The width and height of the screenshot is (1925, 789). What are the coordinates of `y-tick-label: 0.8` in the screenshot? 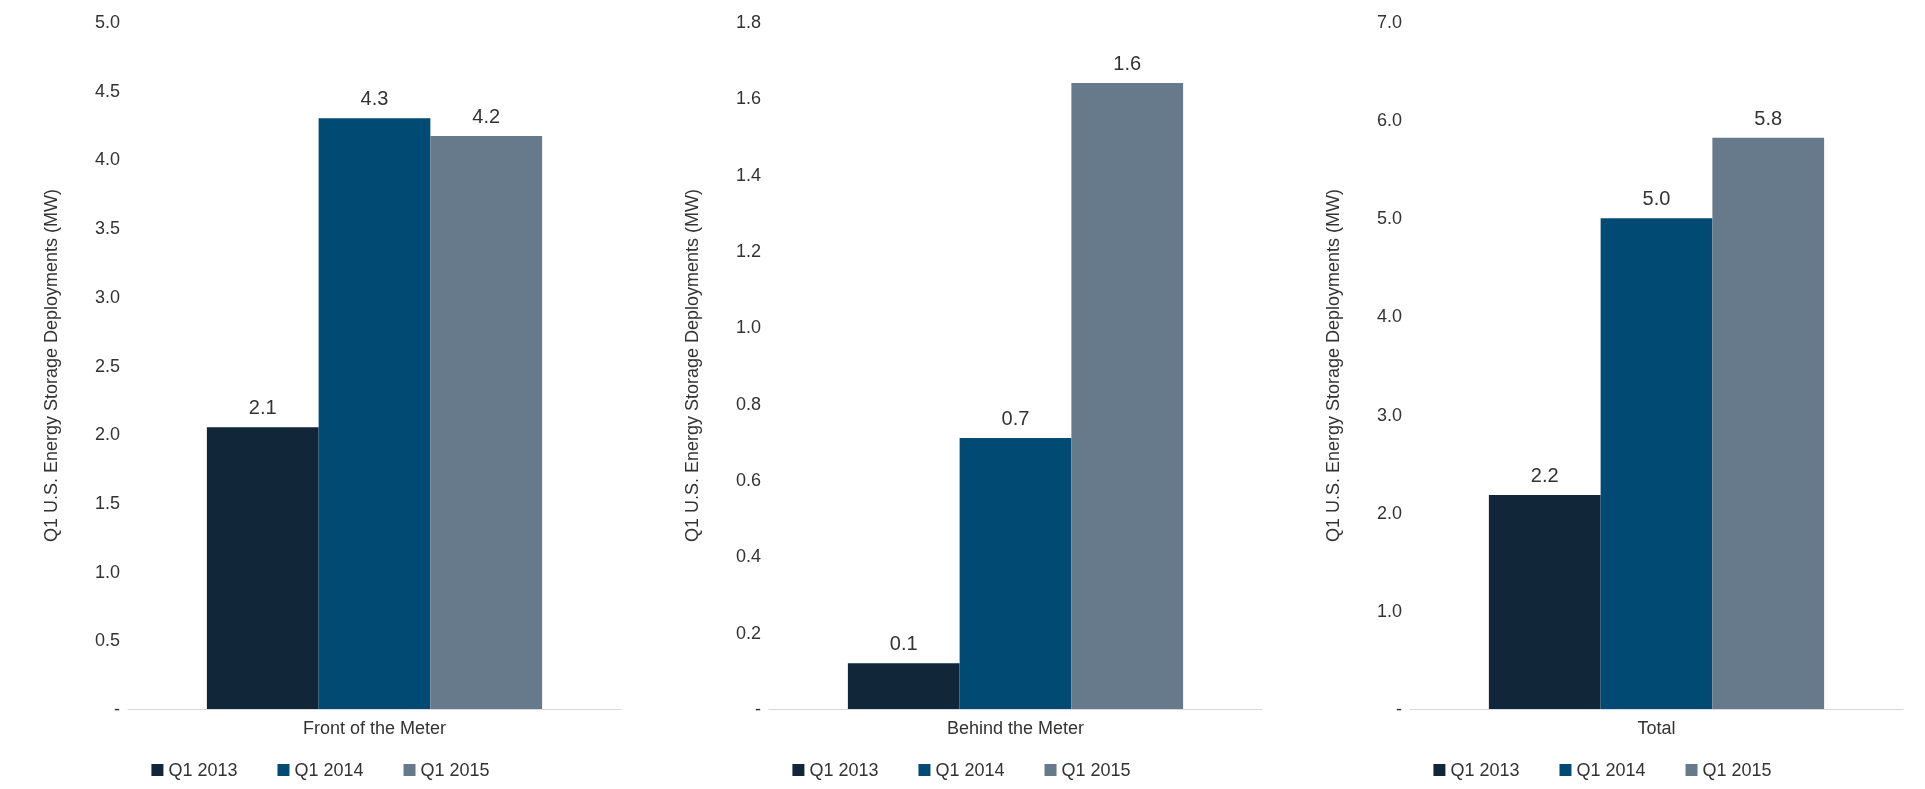 It's located at (748, 403).